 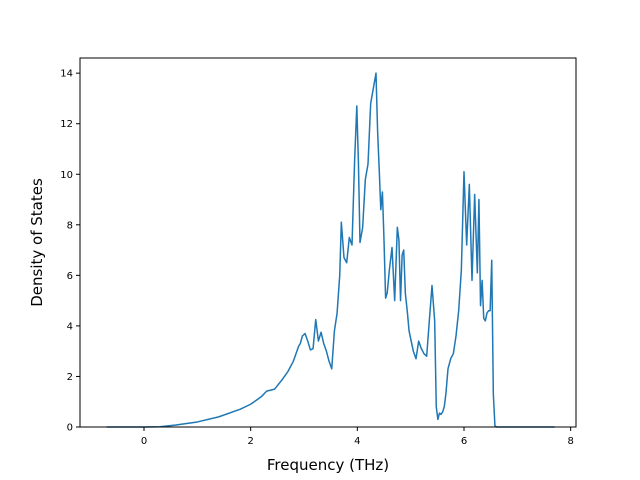 What do you see at coordinates (70, 377) in the screenshot?
I see `y-tick-label: 2` at bounding box center [70, 377].